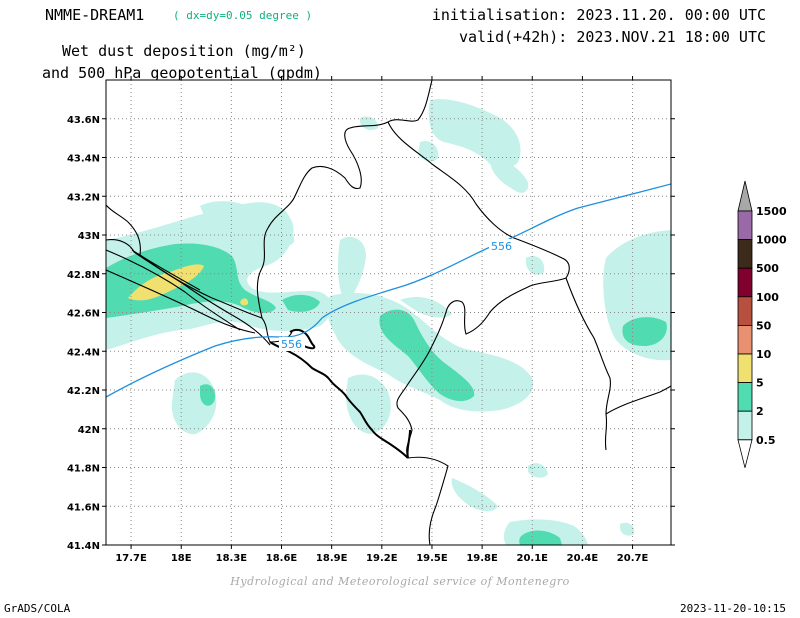 This screenshot has height=618, width=800. What do you see at coordinates (482, 558) in the screenshot?
I see `lon-tick-label: 19.8E` at bounding box center [482, 558].